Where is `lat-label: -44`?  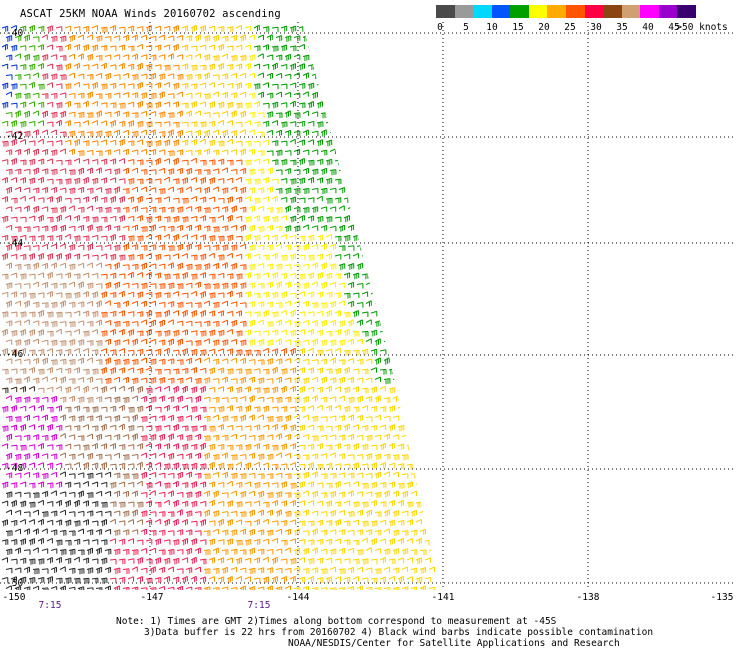
lat-label: -44 is located at coordinates (15, 243).